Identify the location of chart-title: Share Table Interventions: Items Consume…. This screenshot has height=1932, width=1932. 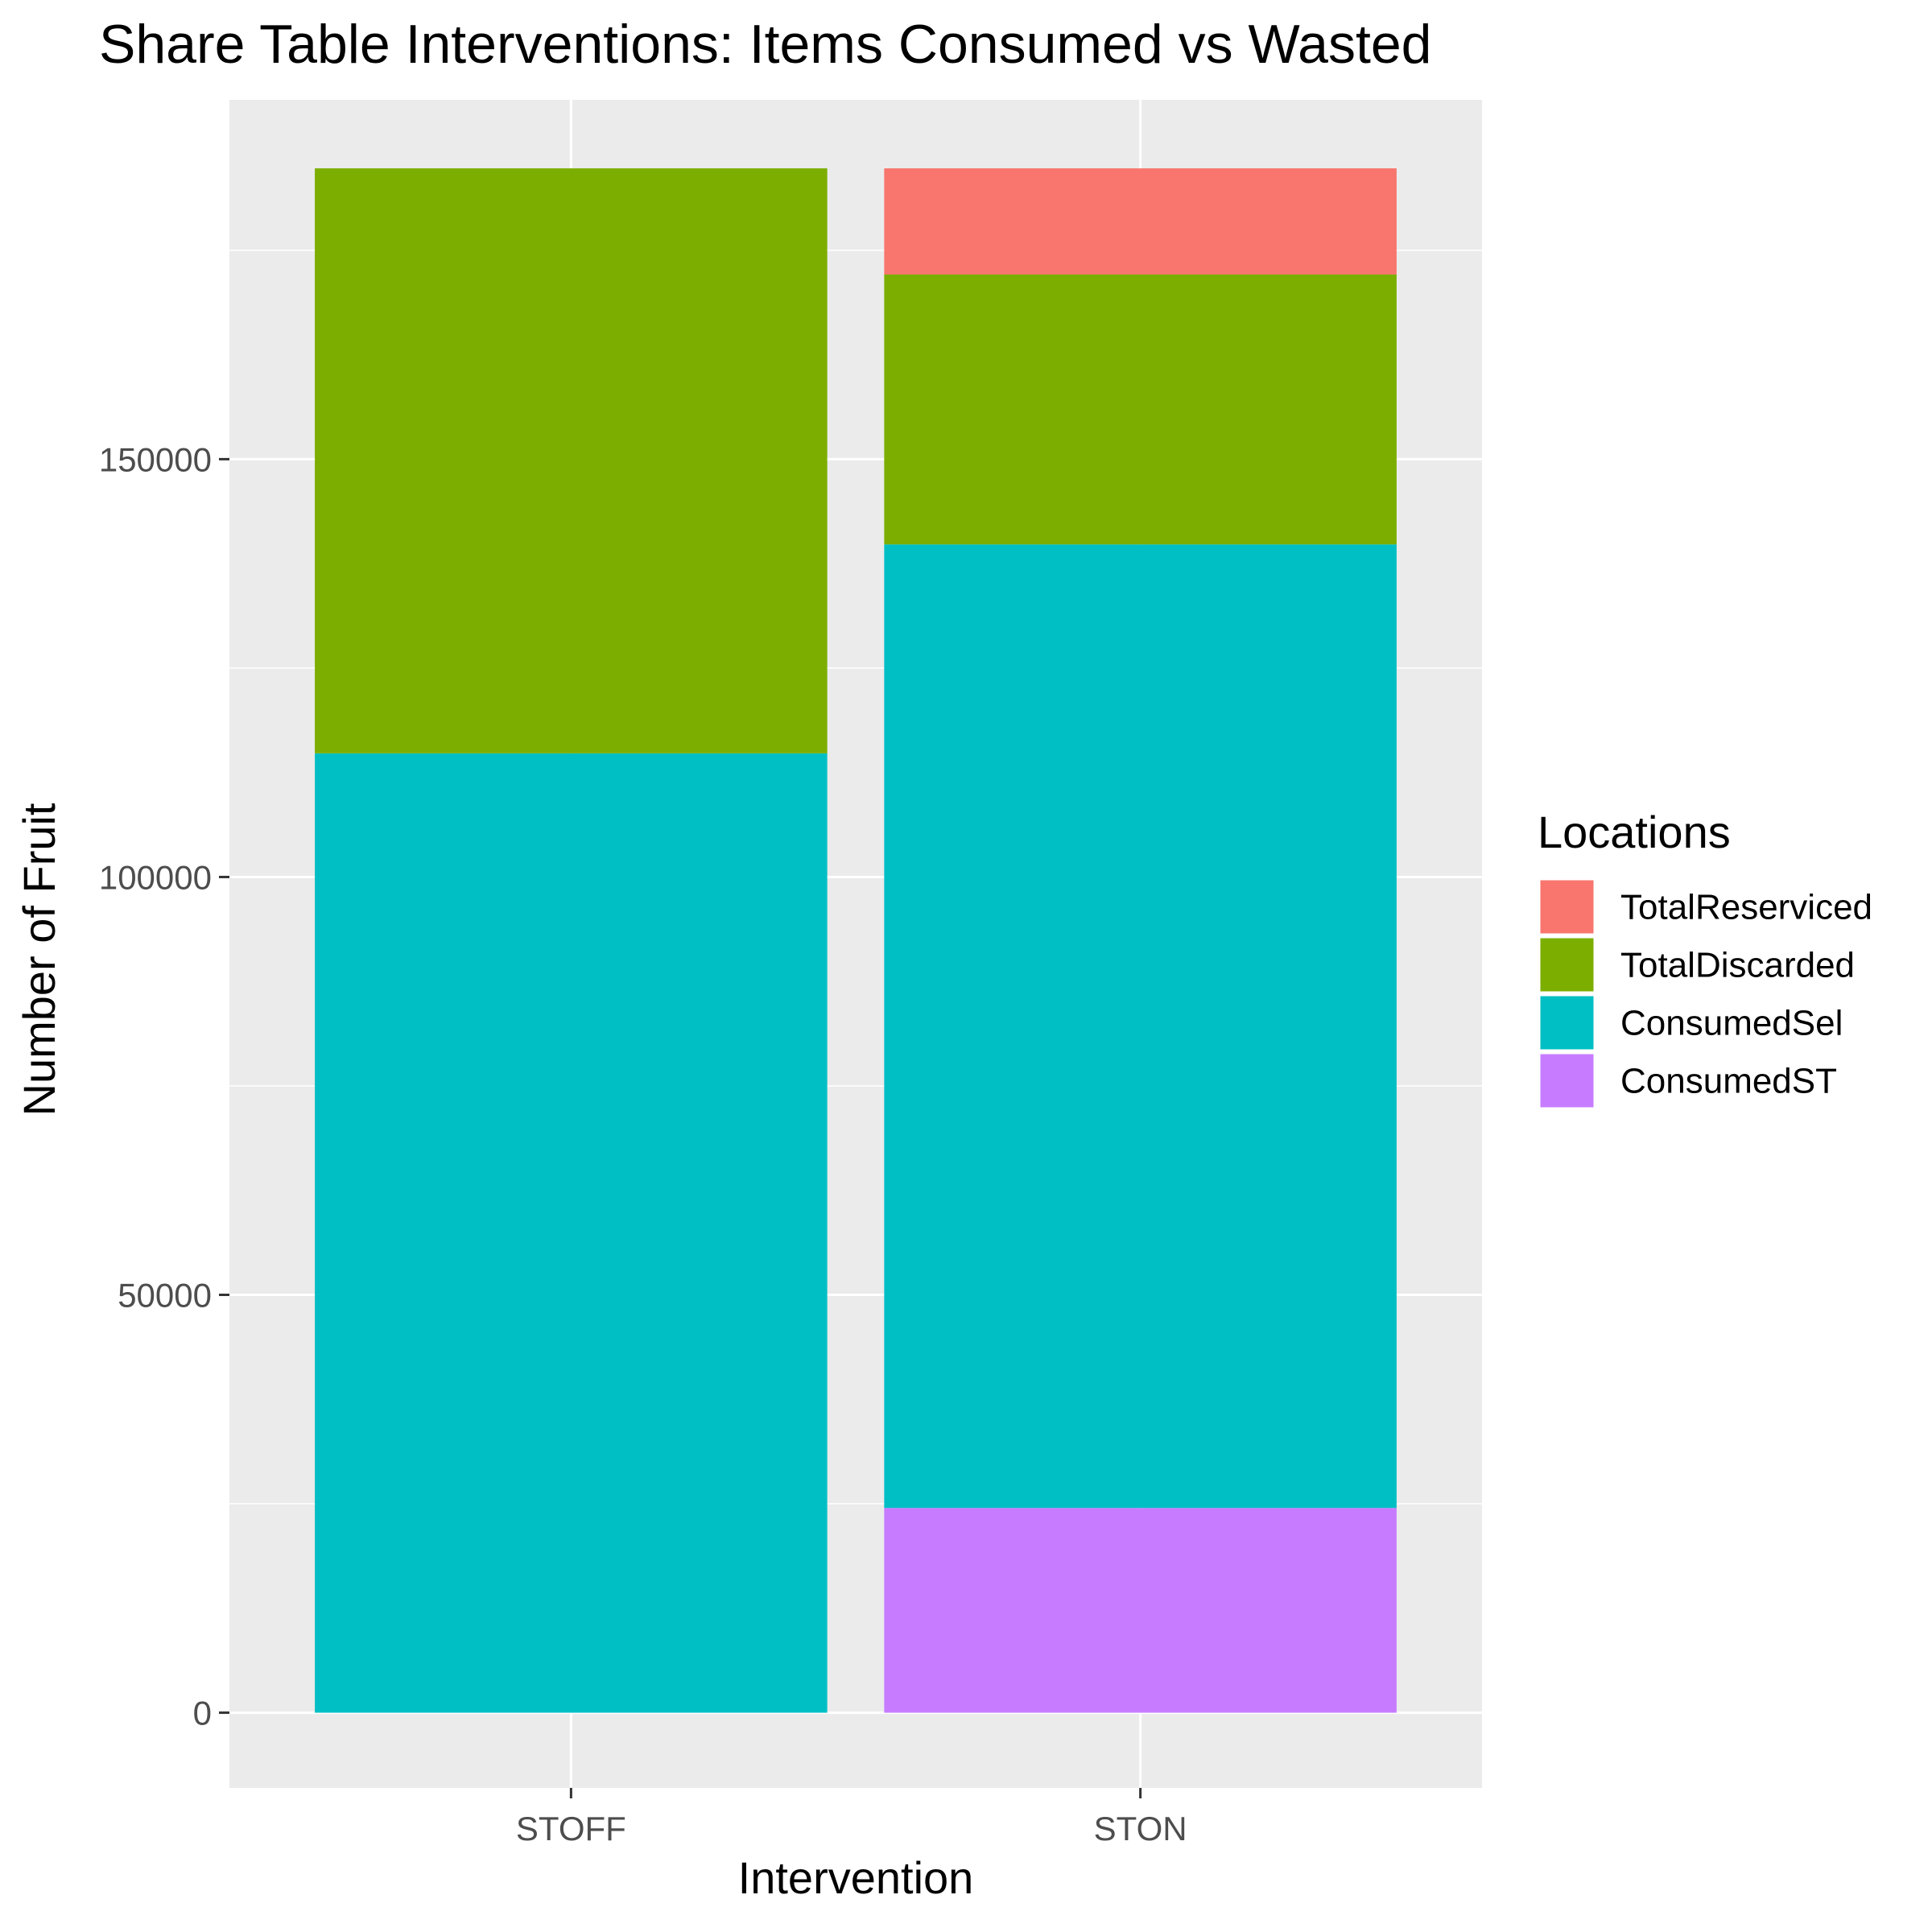
(765, 44).